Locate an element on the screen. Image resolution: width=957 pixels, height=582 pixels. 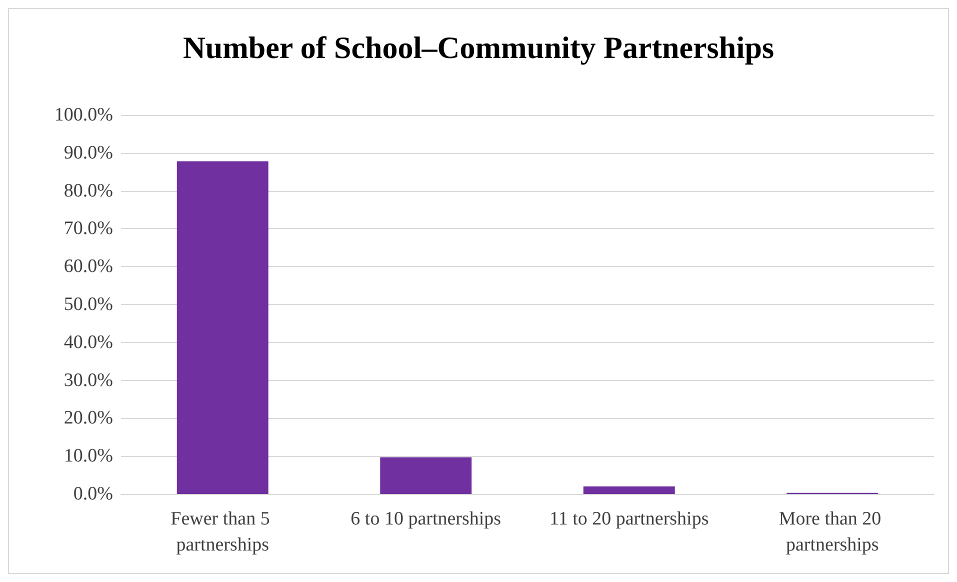
y-tick-label: 100.0% is located at coordinates (84, 115).